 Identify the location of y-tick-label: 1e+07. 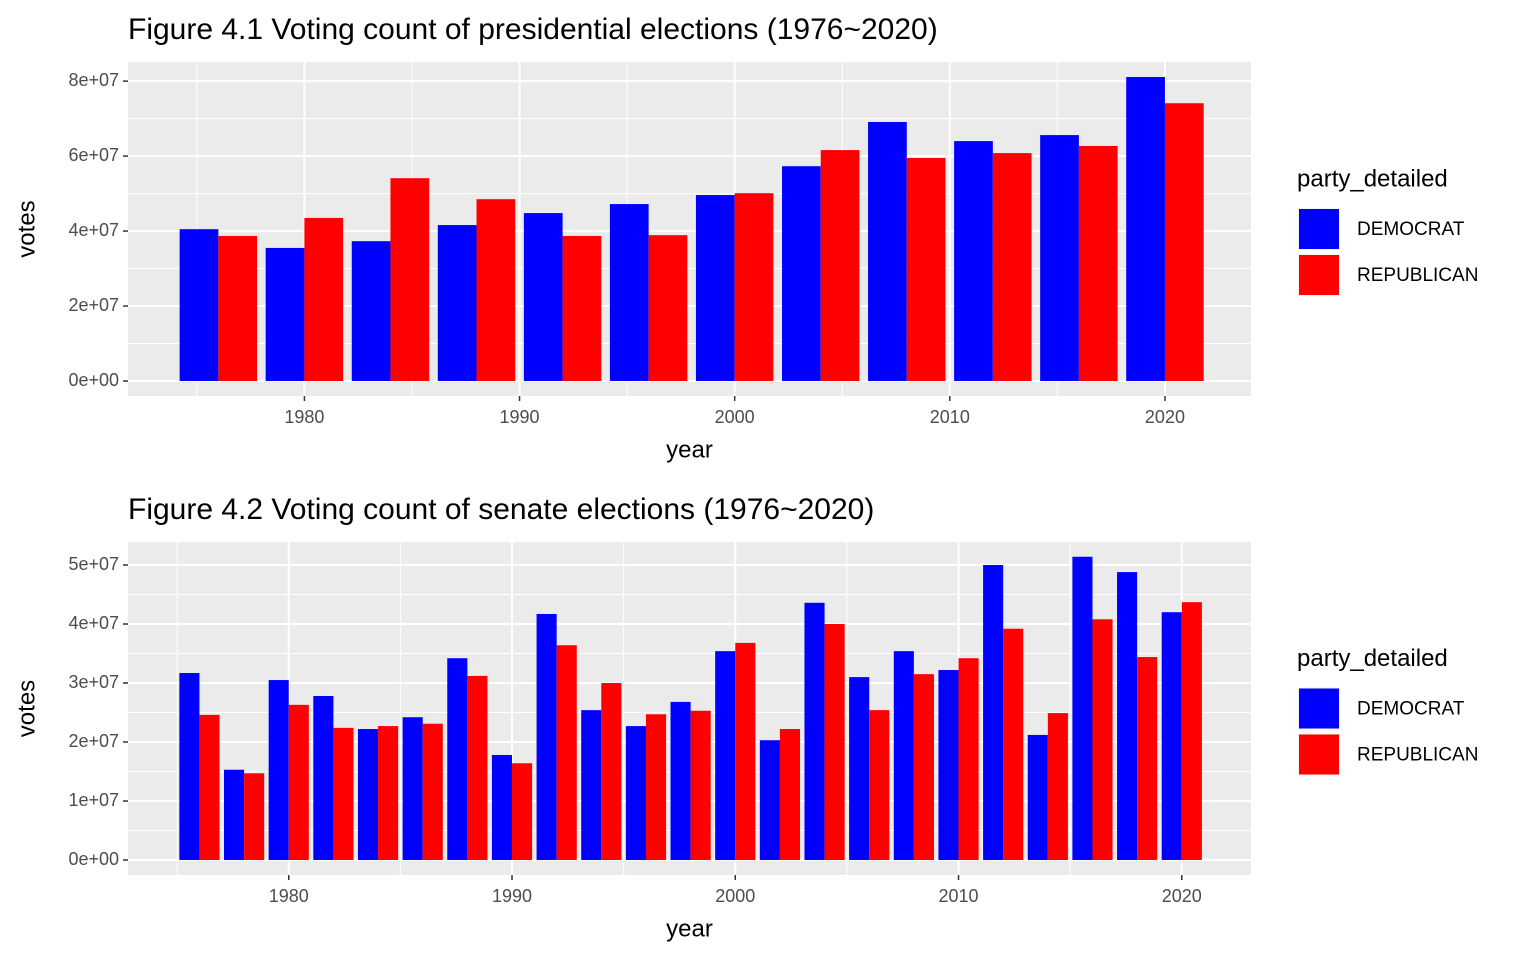
(93, 800).